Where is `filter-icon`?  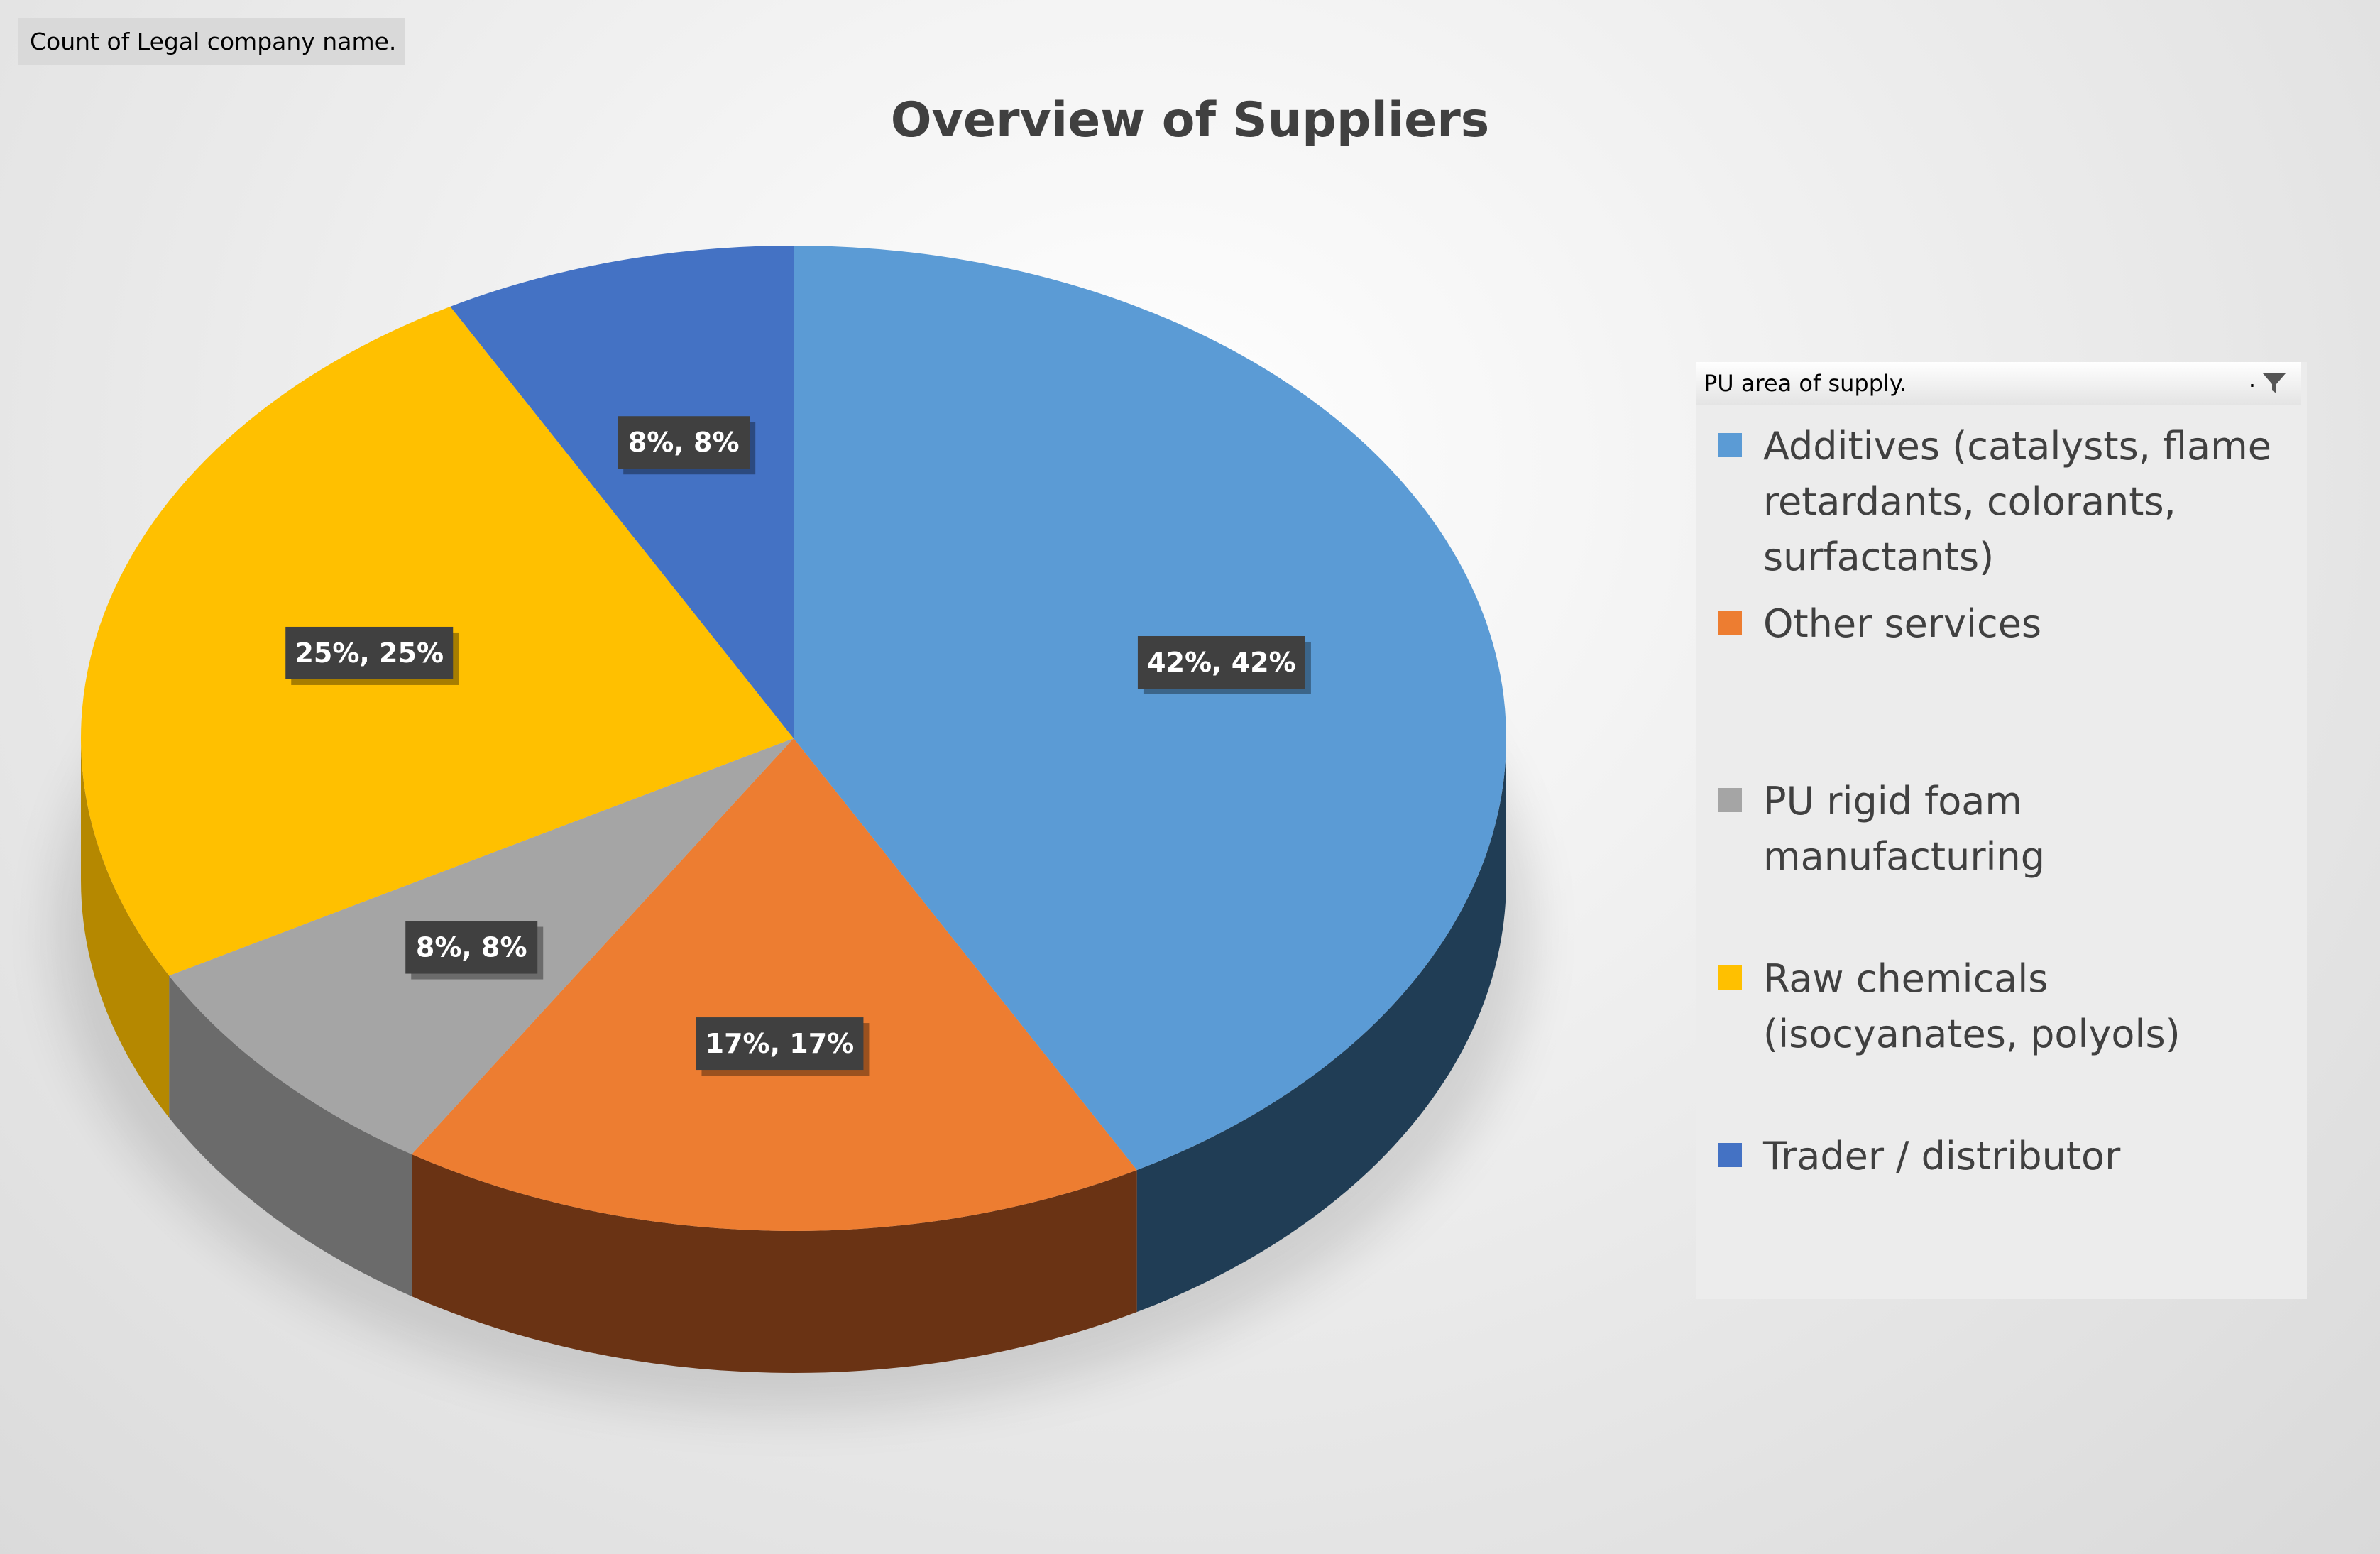 filter-icon is located at coordinates (2274, 384).